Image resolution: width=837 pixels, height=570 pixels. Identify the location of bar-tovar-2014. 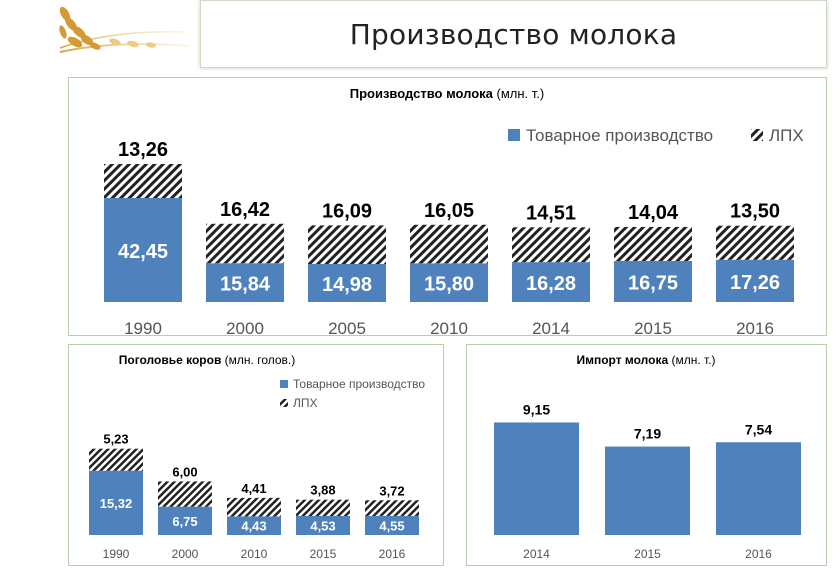
(551, 282).